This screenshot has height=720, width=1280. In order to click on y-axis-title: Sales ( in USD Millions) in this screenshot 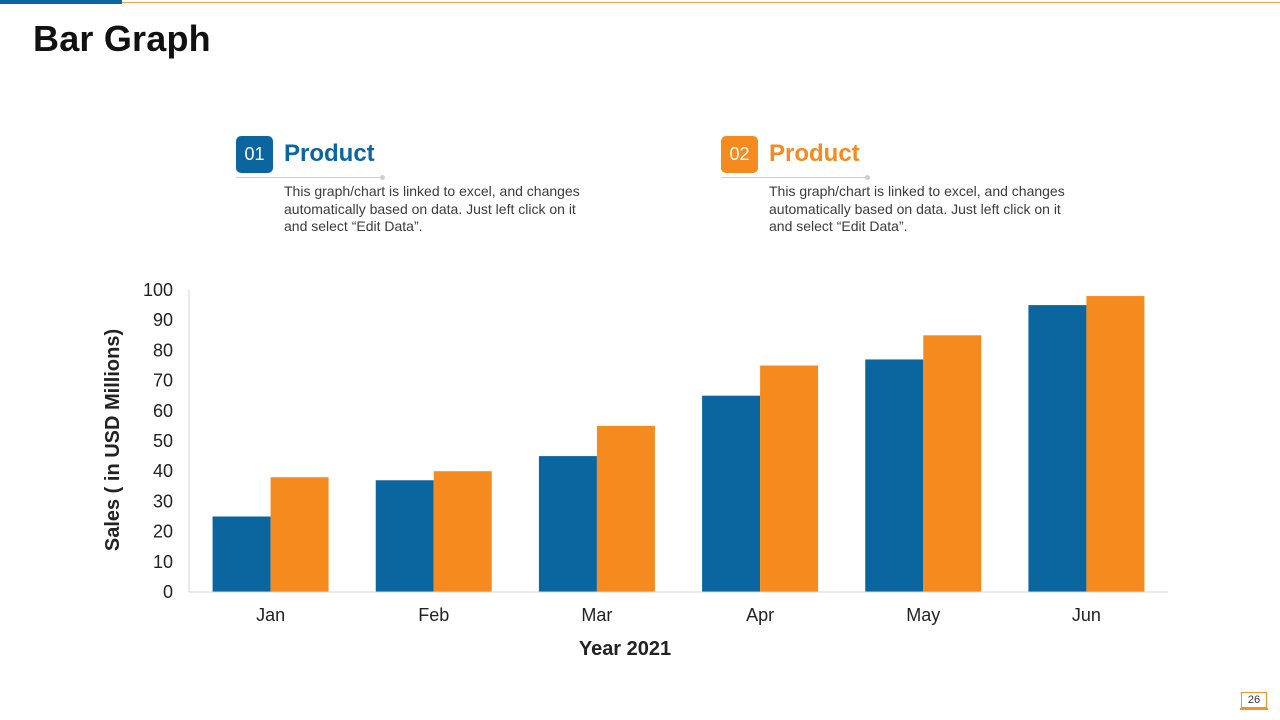, I will do `click(113, 440)`.